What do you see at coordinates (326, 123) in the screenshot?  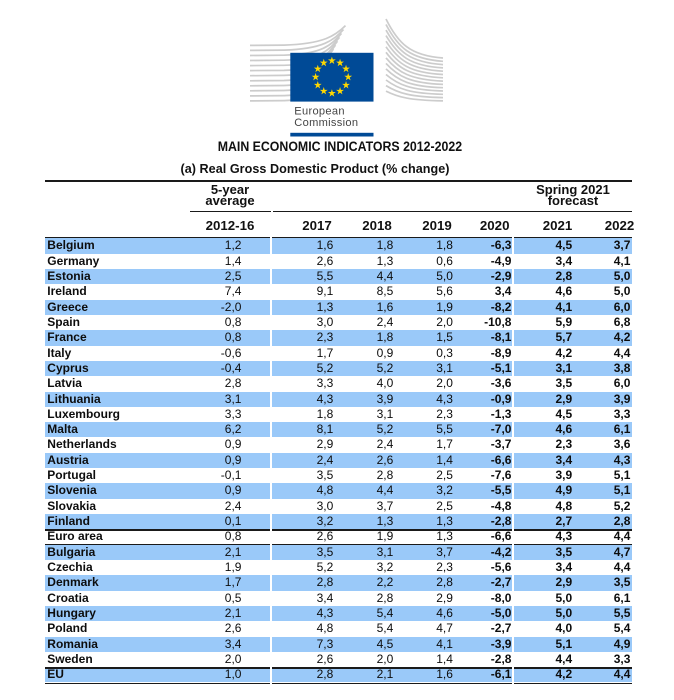 I see `svg-text: Commission` at bounding box center [326, 123].